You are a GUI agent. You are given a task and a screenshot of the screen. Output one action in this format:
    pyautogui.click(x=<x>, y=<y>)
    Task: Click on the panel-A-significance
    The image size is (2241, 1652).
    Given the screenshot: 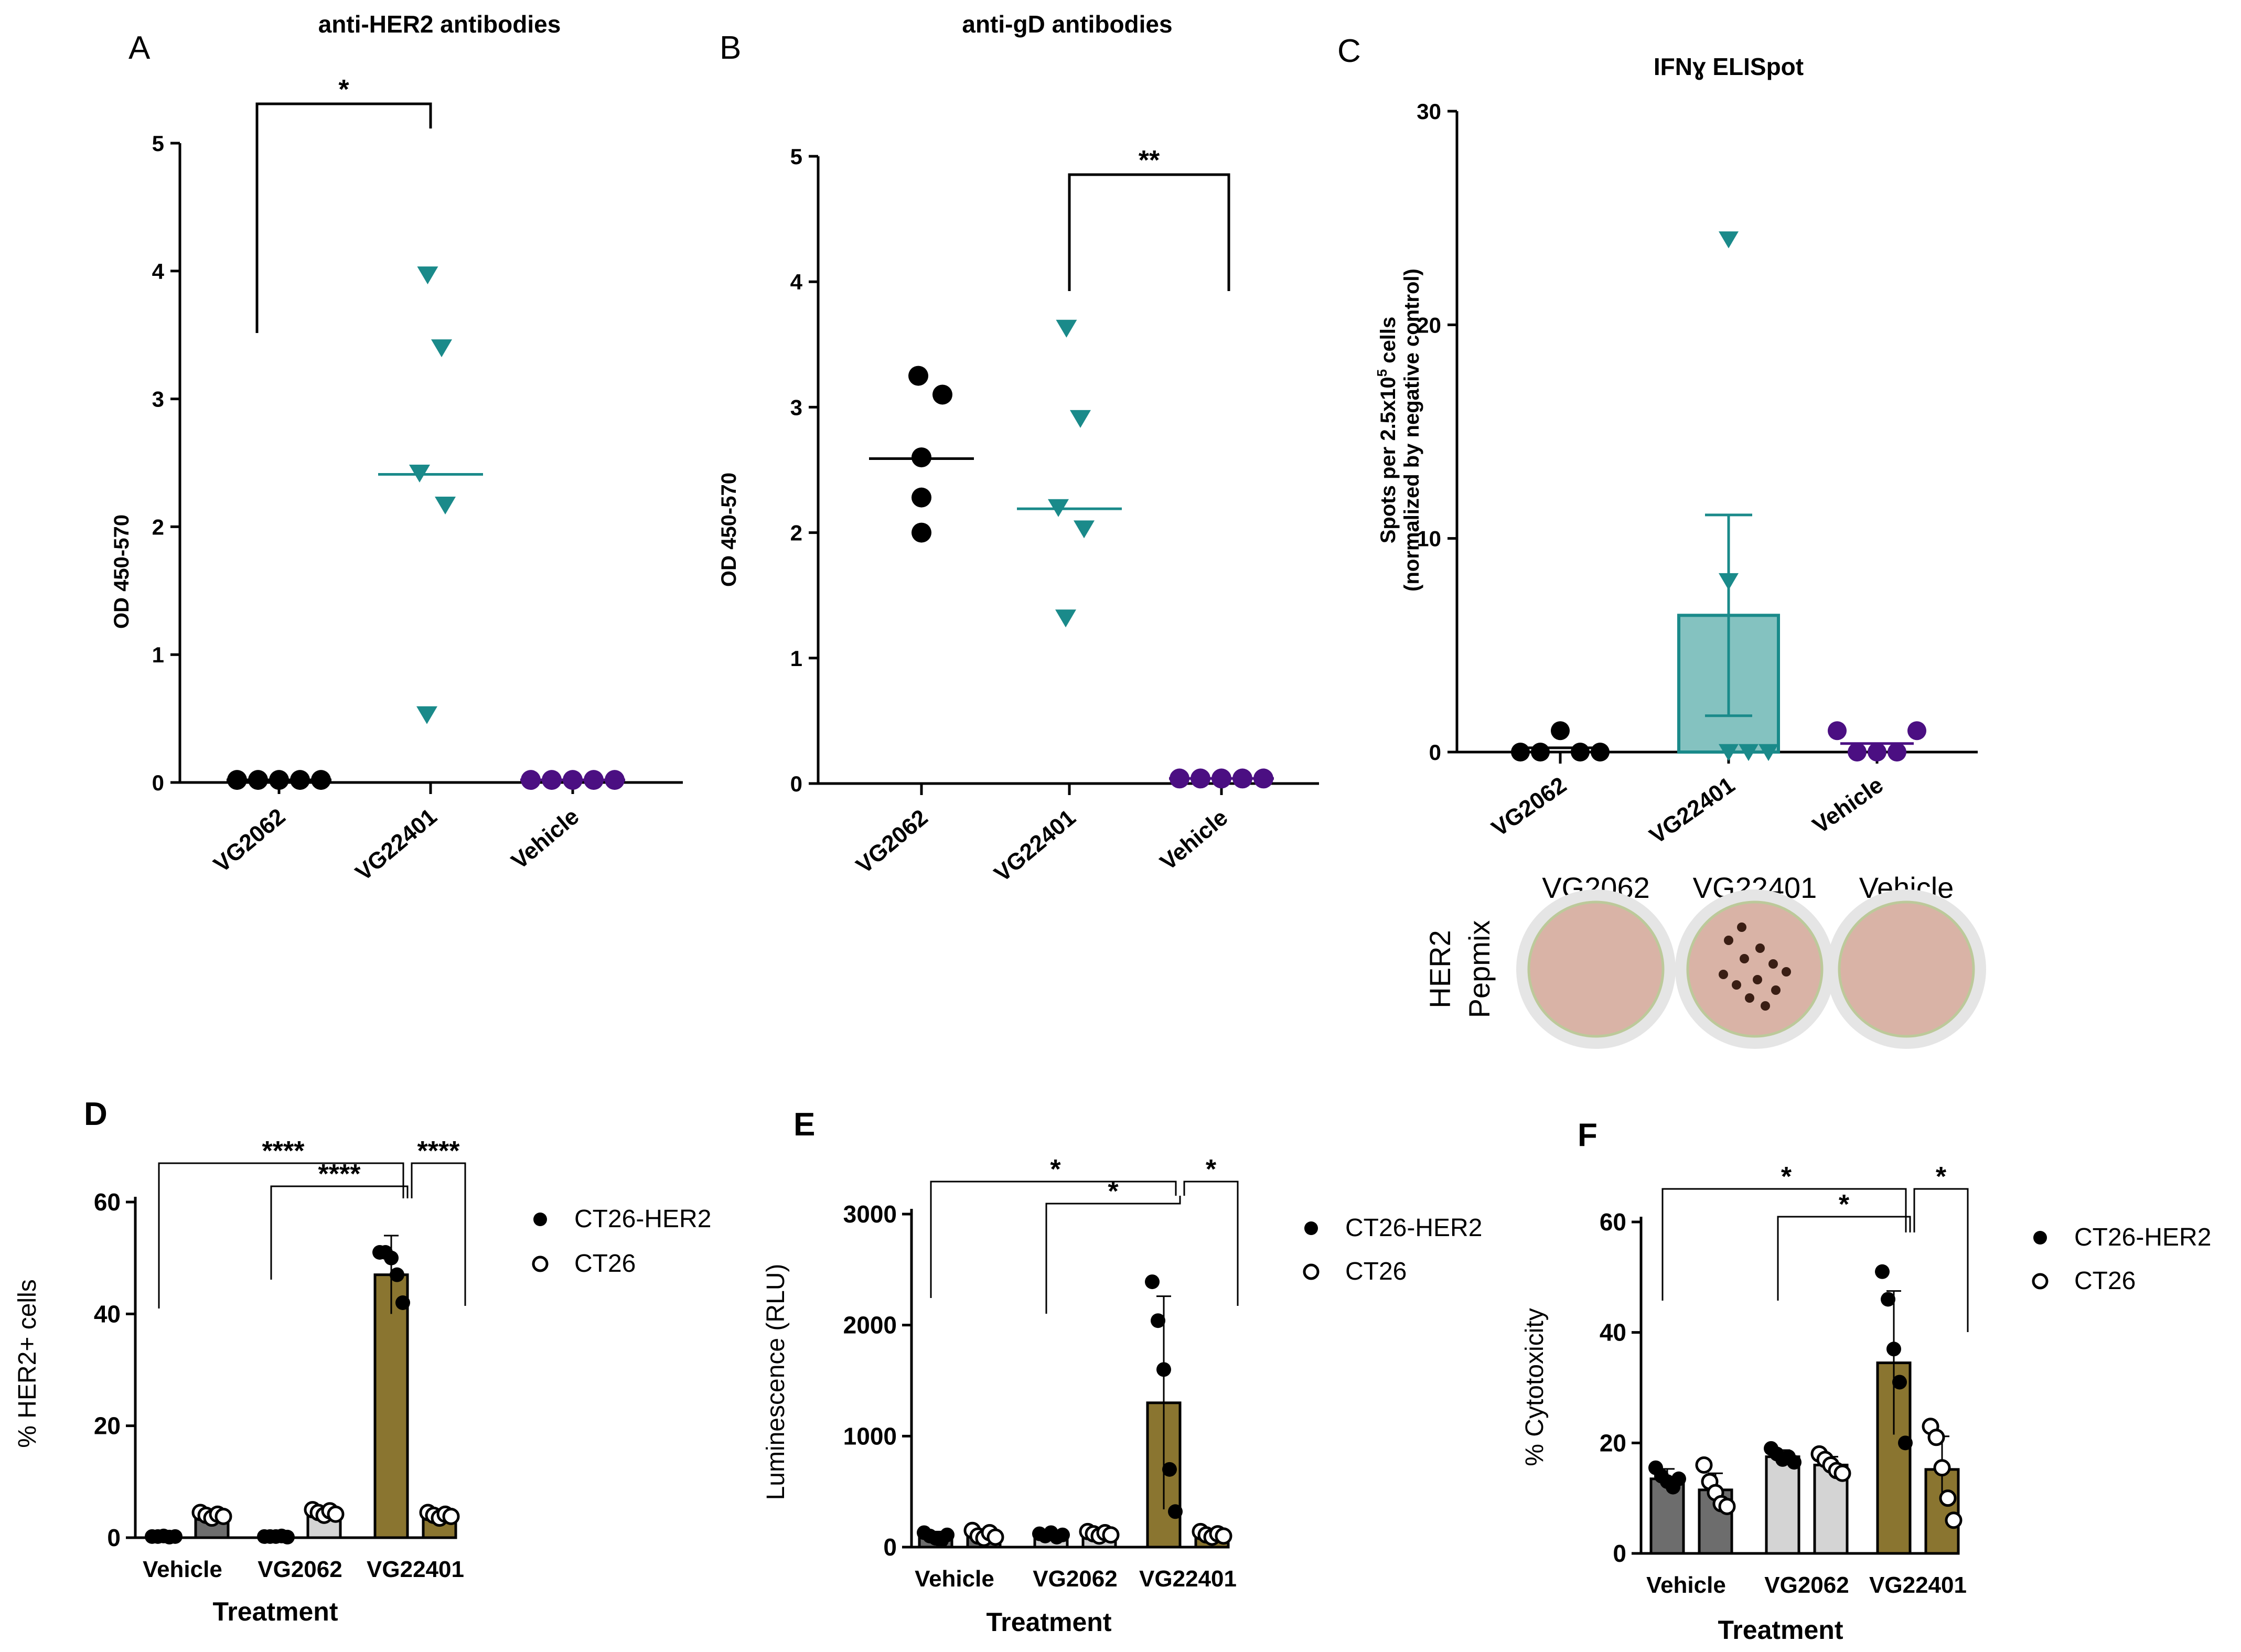 What is the action you would take?
    pyautogui.click(x=343, y=218)
    